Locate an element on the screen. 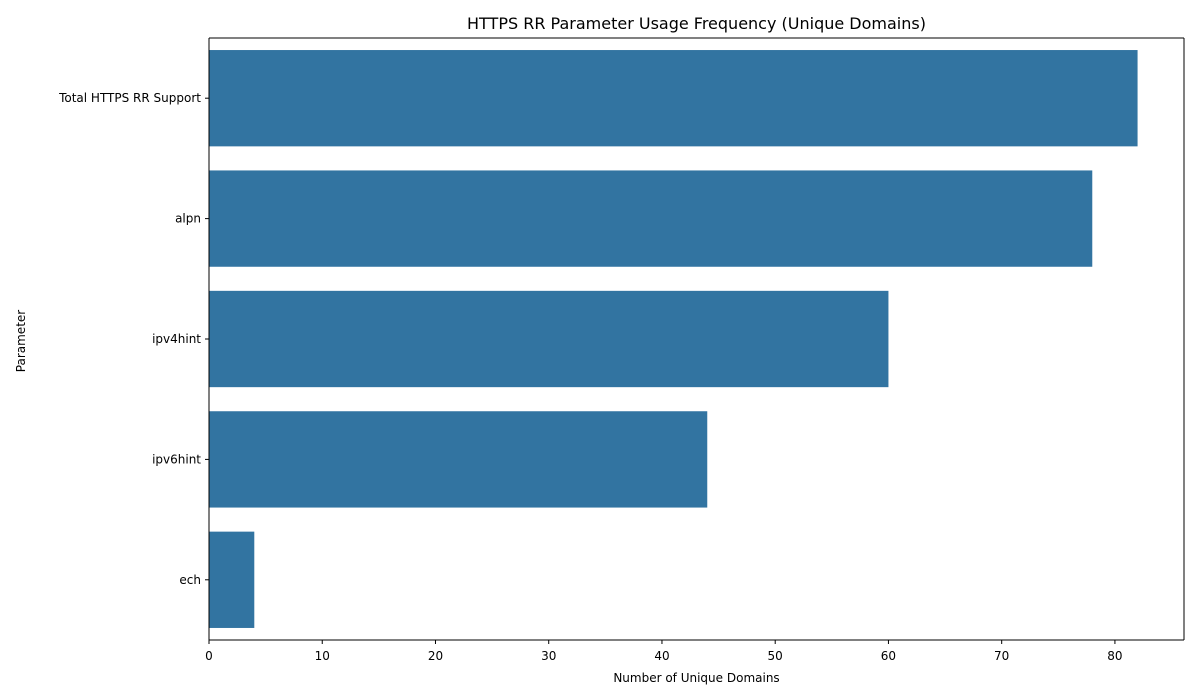  x-tick-label-2: 20 is located at coordinates (435, 656).